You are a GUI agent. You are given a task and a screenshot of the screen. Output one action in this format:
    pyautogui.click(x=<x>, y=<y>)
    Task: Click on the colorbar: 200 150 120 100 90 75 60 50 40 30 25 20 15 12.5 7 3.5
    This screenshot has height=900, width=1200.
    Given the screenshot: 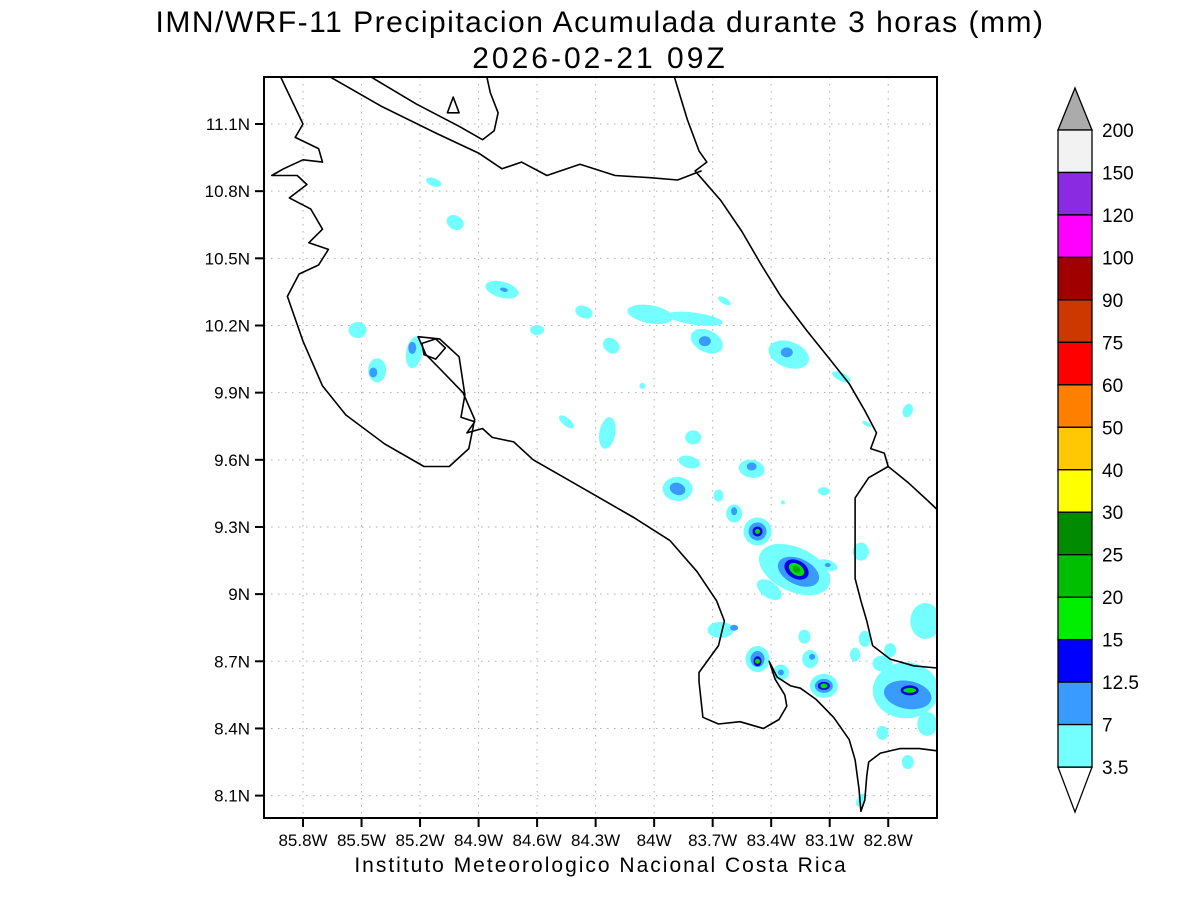 What is the action you would take?
    pyautogui.click(x=1098, y=450)
    